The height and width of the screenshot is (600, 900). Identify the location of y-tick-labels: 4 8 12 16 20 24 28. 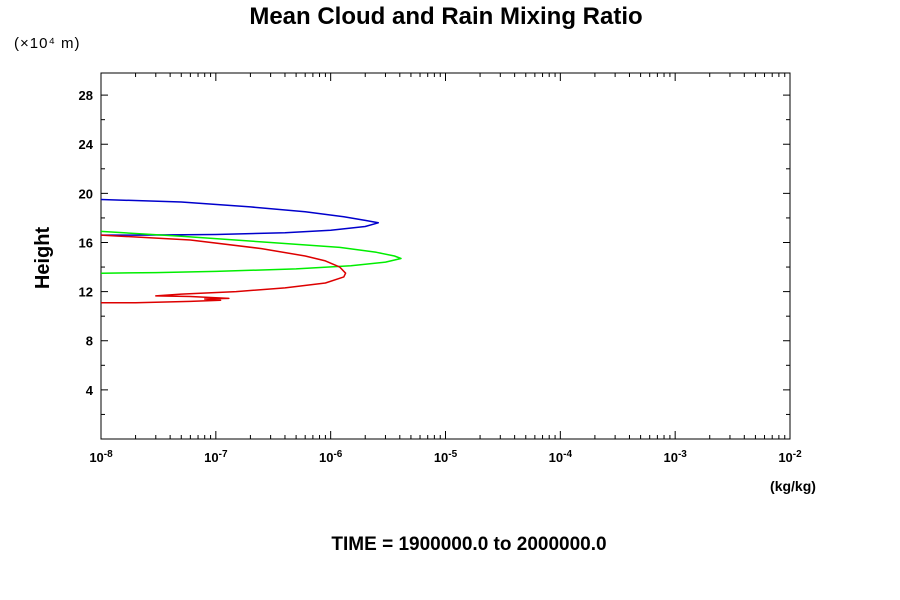
(86, 243).